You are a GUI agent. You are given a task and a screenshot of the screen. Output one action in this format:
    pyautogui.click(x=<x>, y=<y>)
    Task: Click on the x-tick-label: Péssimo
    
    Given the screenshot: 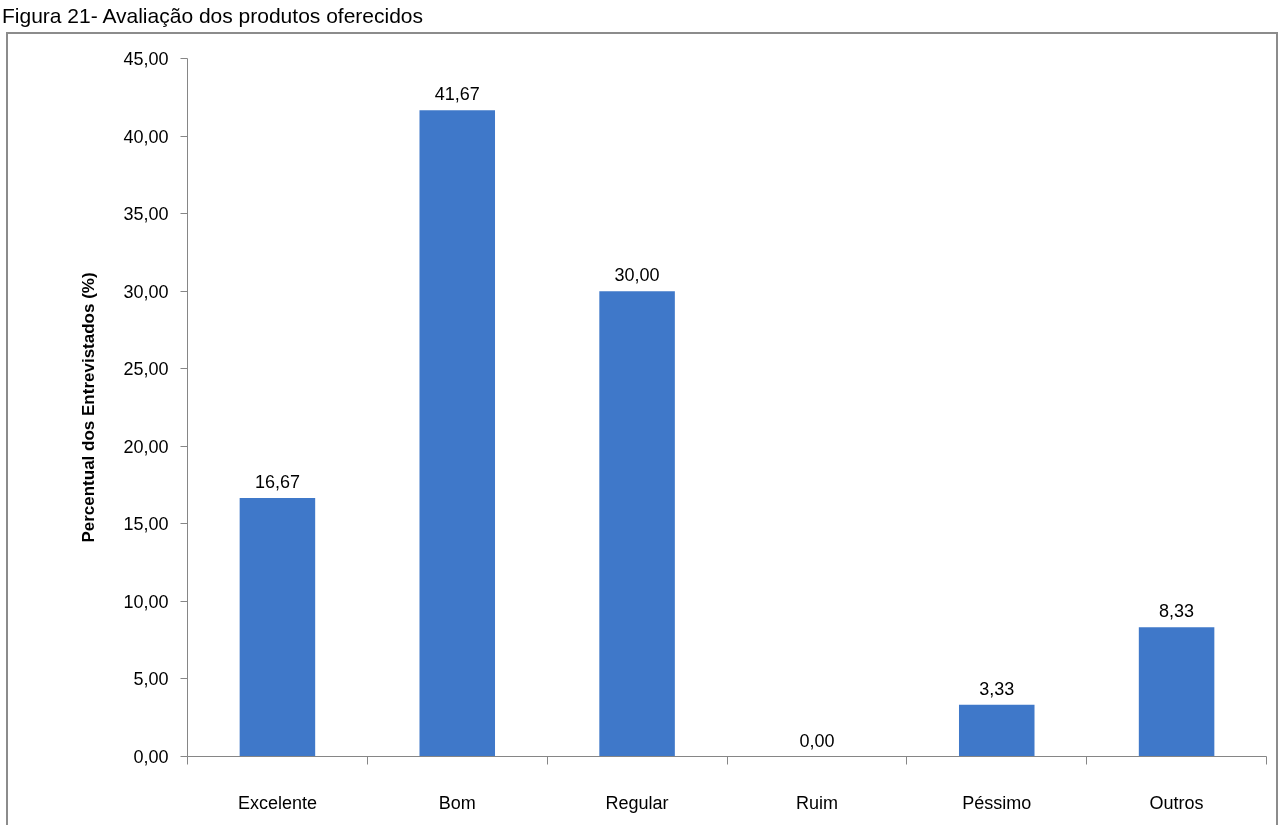 What is the action you would take?
    pyautogui.click(x=997, y=802)
    